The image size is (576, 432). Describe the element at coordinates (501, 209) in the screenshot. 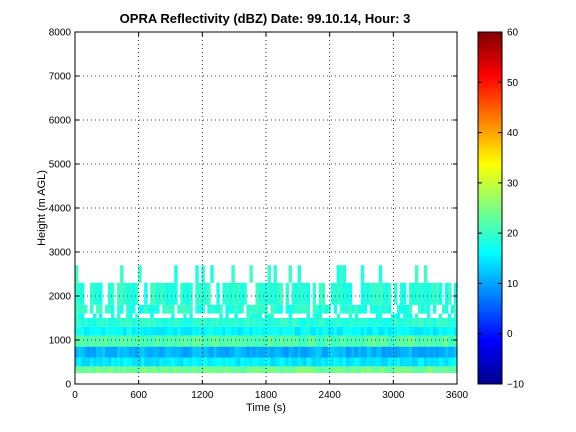

I see `colorbar-ticks: −10 0 10 20 30 40 50 60` at that location.